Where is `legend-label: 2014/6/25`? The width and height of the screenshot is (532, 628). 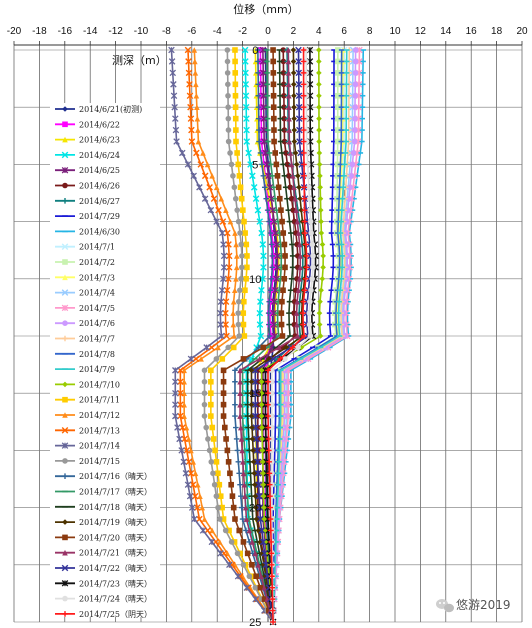 legend-label: 2014/6/25 is located at coordinates (99, 170).